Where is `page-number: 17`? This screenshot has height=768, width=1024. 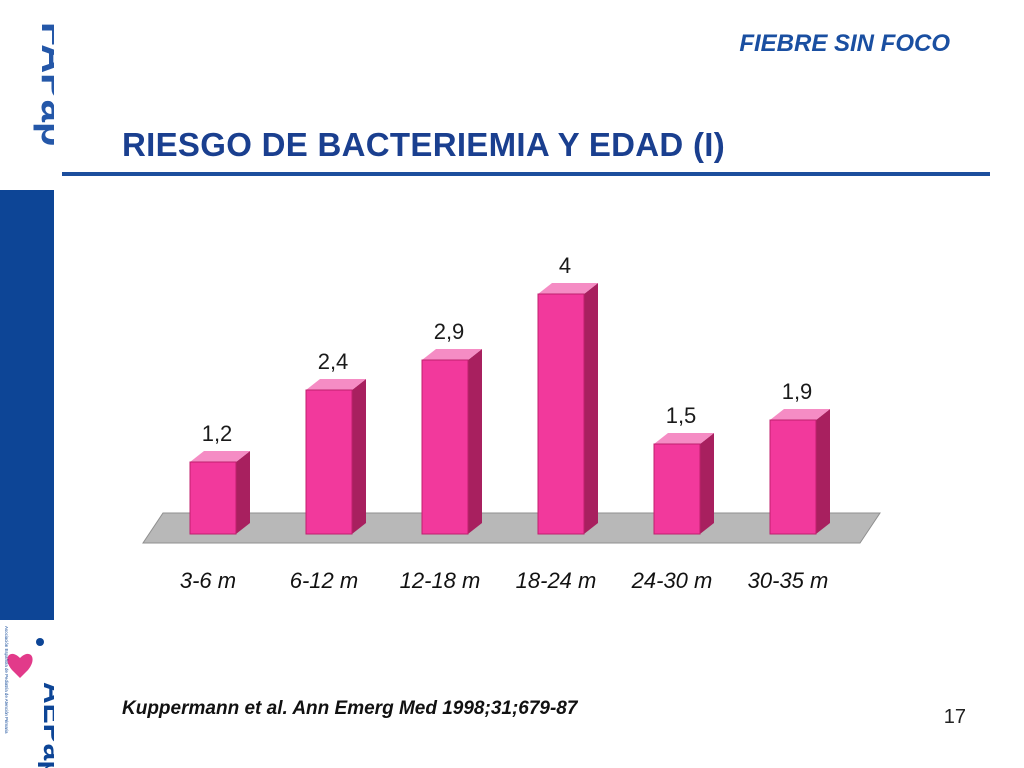 page-number: 17 is located at coordinates (954, 717).